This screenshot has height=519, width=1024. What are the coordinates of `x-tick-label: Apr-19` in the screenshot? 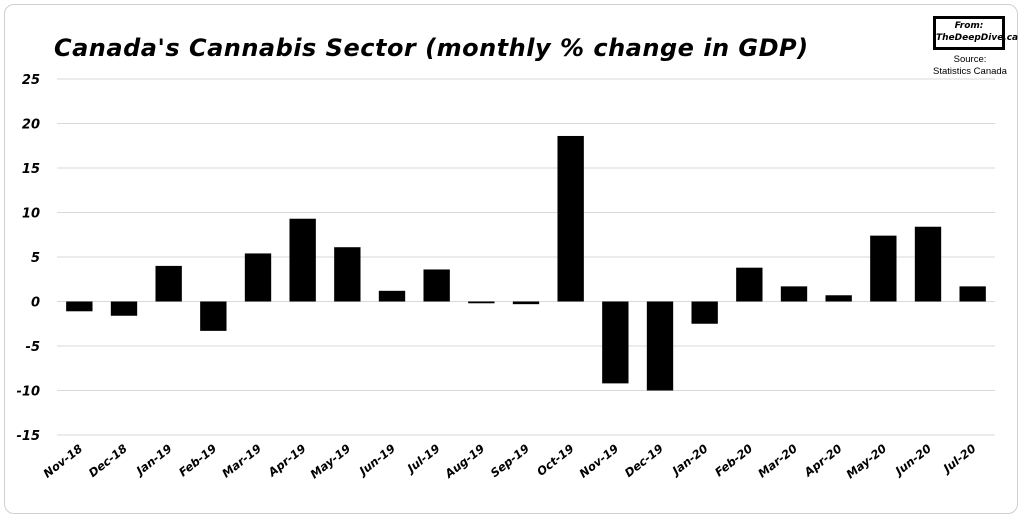 It's located at (287, 460).